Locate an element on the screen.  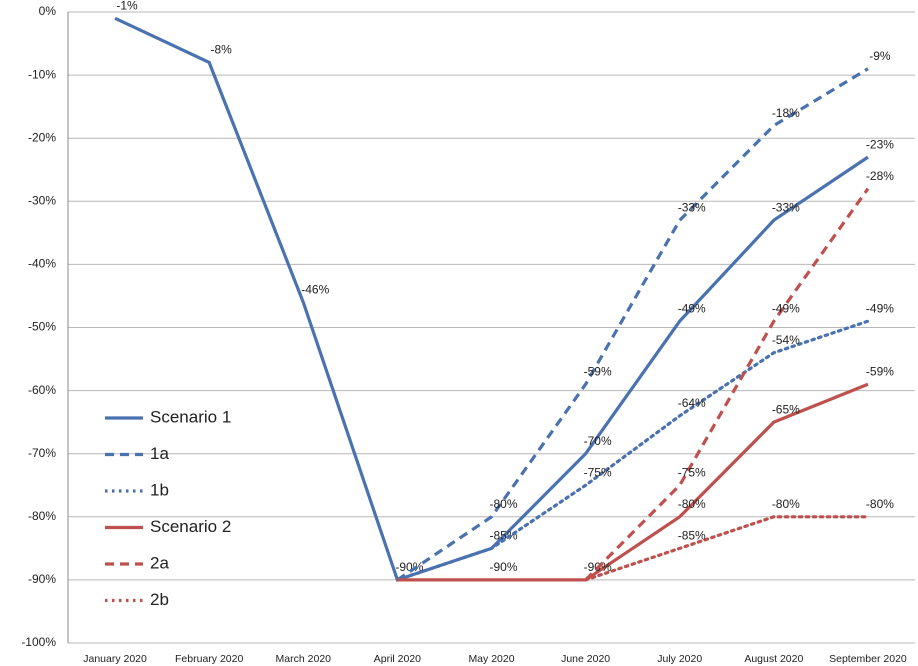
data-label: -64% is located at coordinates (692, 403).